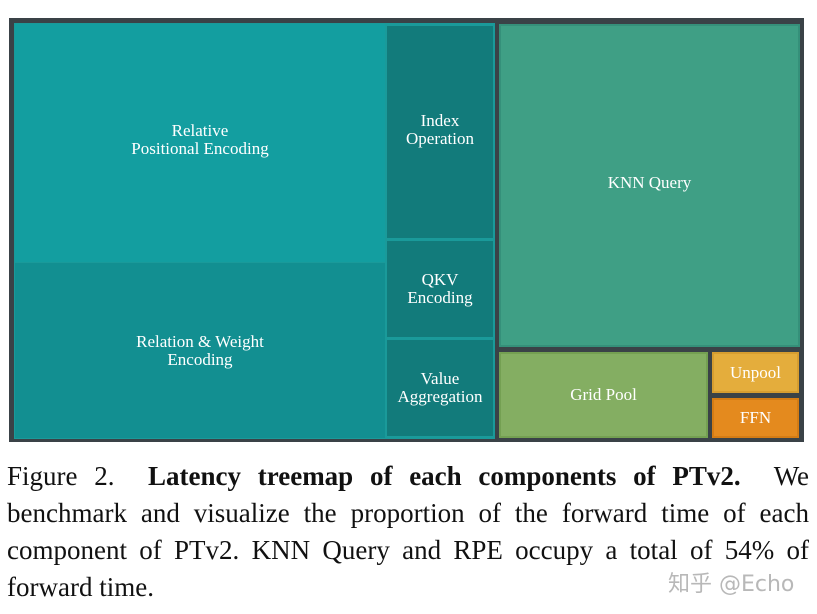 This screenshot has height=614, width=817. I want to click on treemap-cell-value-aggregation: Value Aggregation, so click(440, 388).